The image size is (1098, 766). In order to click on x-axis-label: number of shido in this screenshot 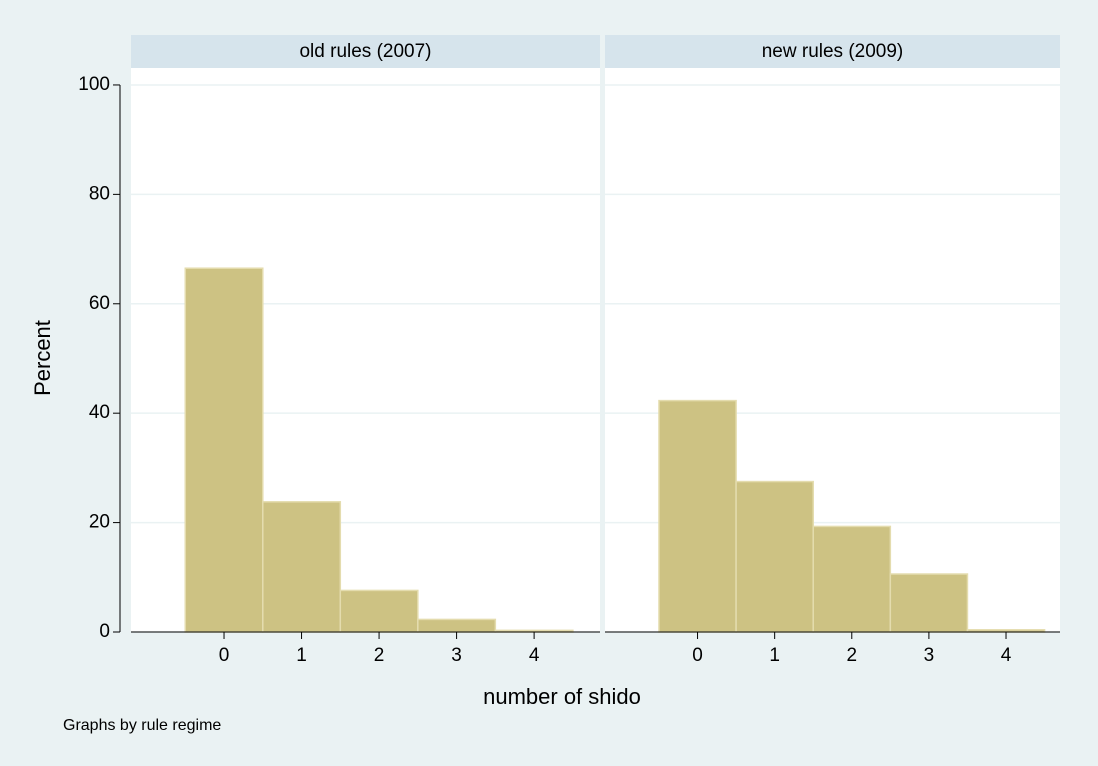, I will do `click(562, 696)`.